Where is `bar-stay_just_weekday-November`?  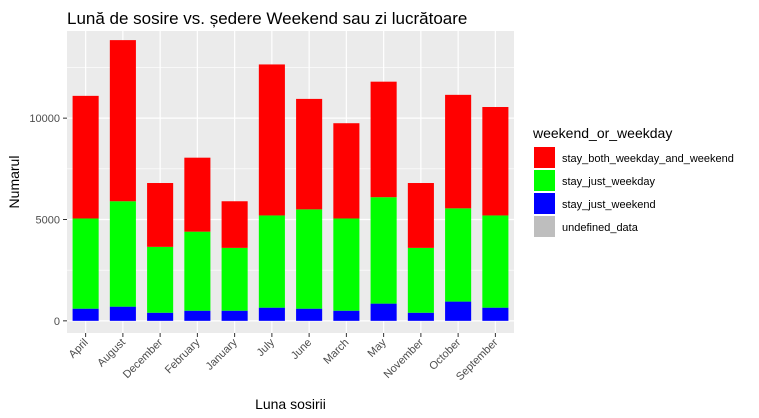
bar-stay_just_weekday-November is located at coordinates (420, 280).